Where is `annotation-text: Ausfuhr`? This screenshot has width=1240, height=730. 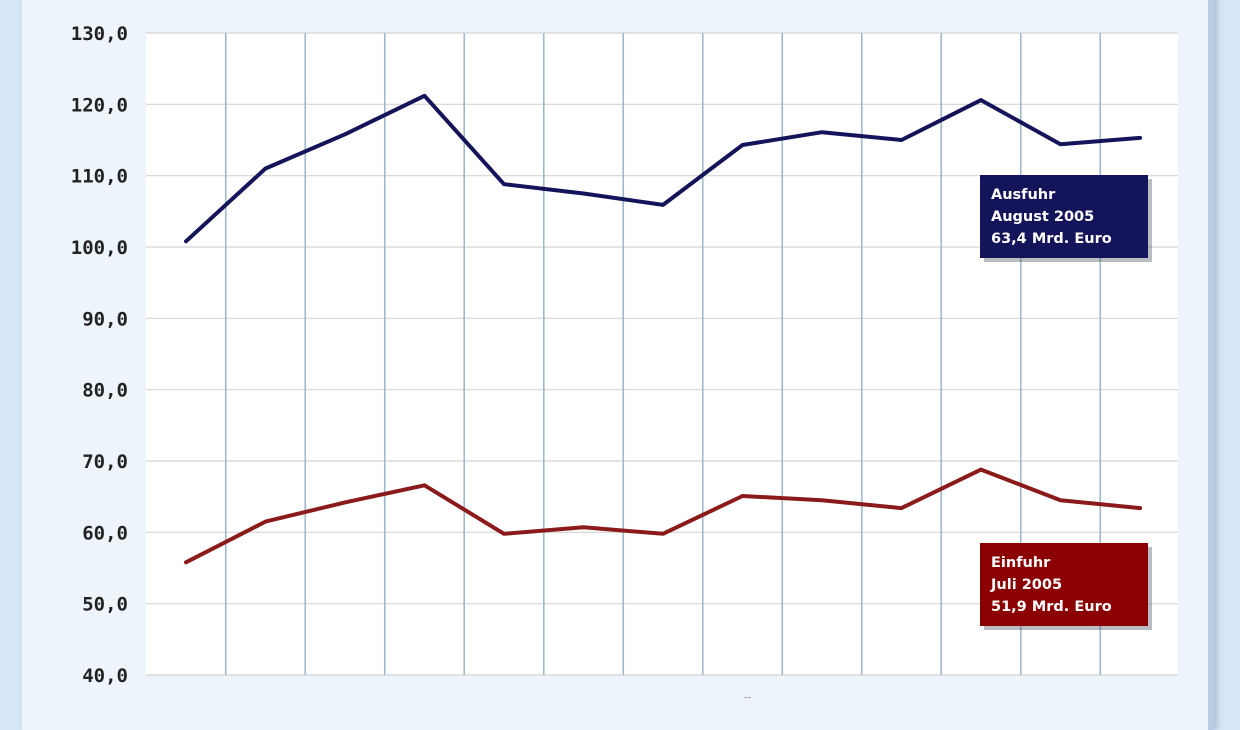 annotation-text: Ausfuhr is located at coordinates (1023, 195).